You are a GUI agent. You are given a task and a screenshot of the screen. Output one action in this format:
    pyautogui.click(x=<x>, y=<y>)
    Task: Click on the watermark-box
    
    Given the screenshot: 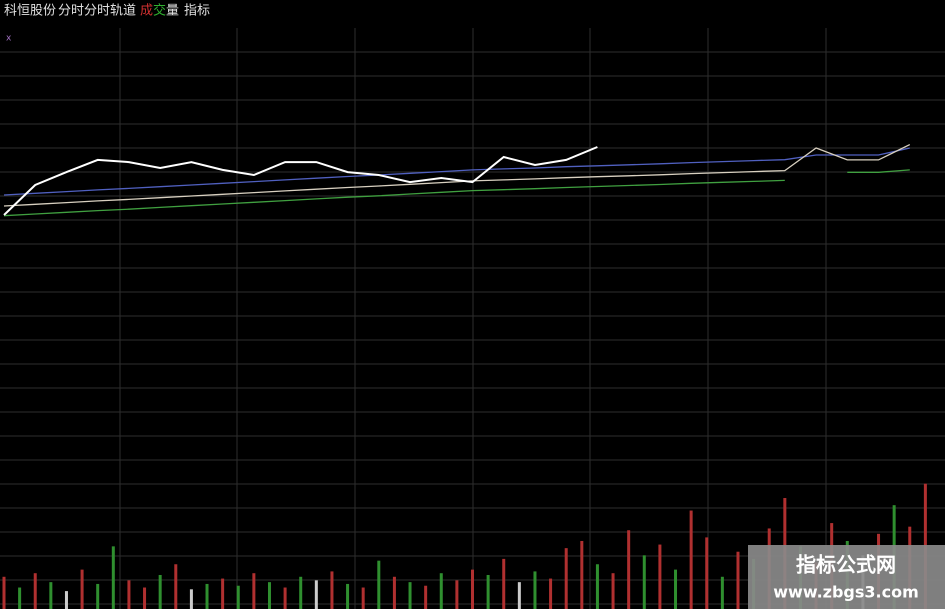 What is the action you would take?
    pyautogui.click(x=846, y=577)
    